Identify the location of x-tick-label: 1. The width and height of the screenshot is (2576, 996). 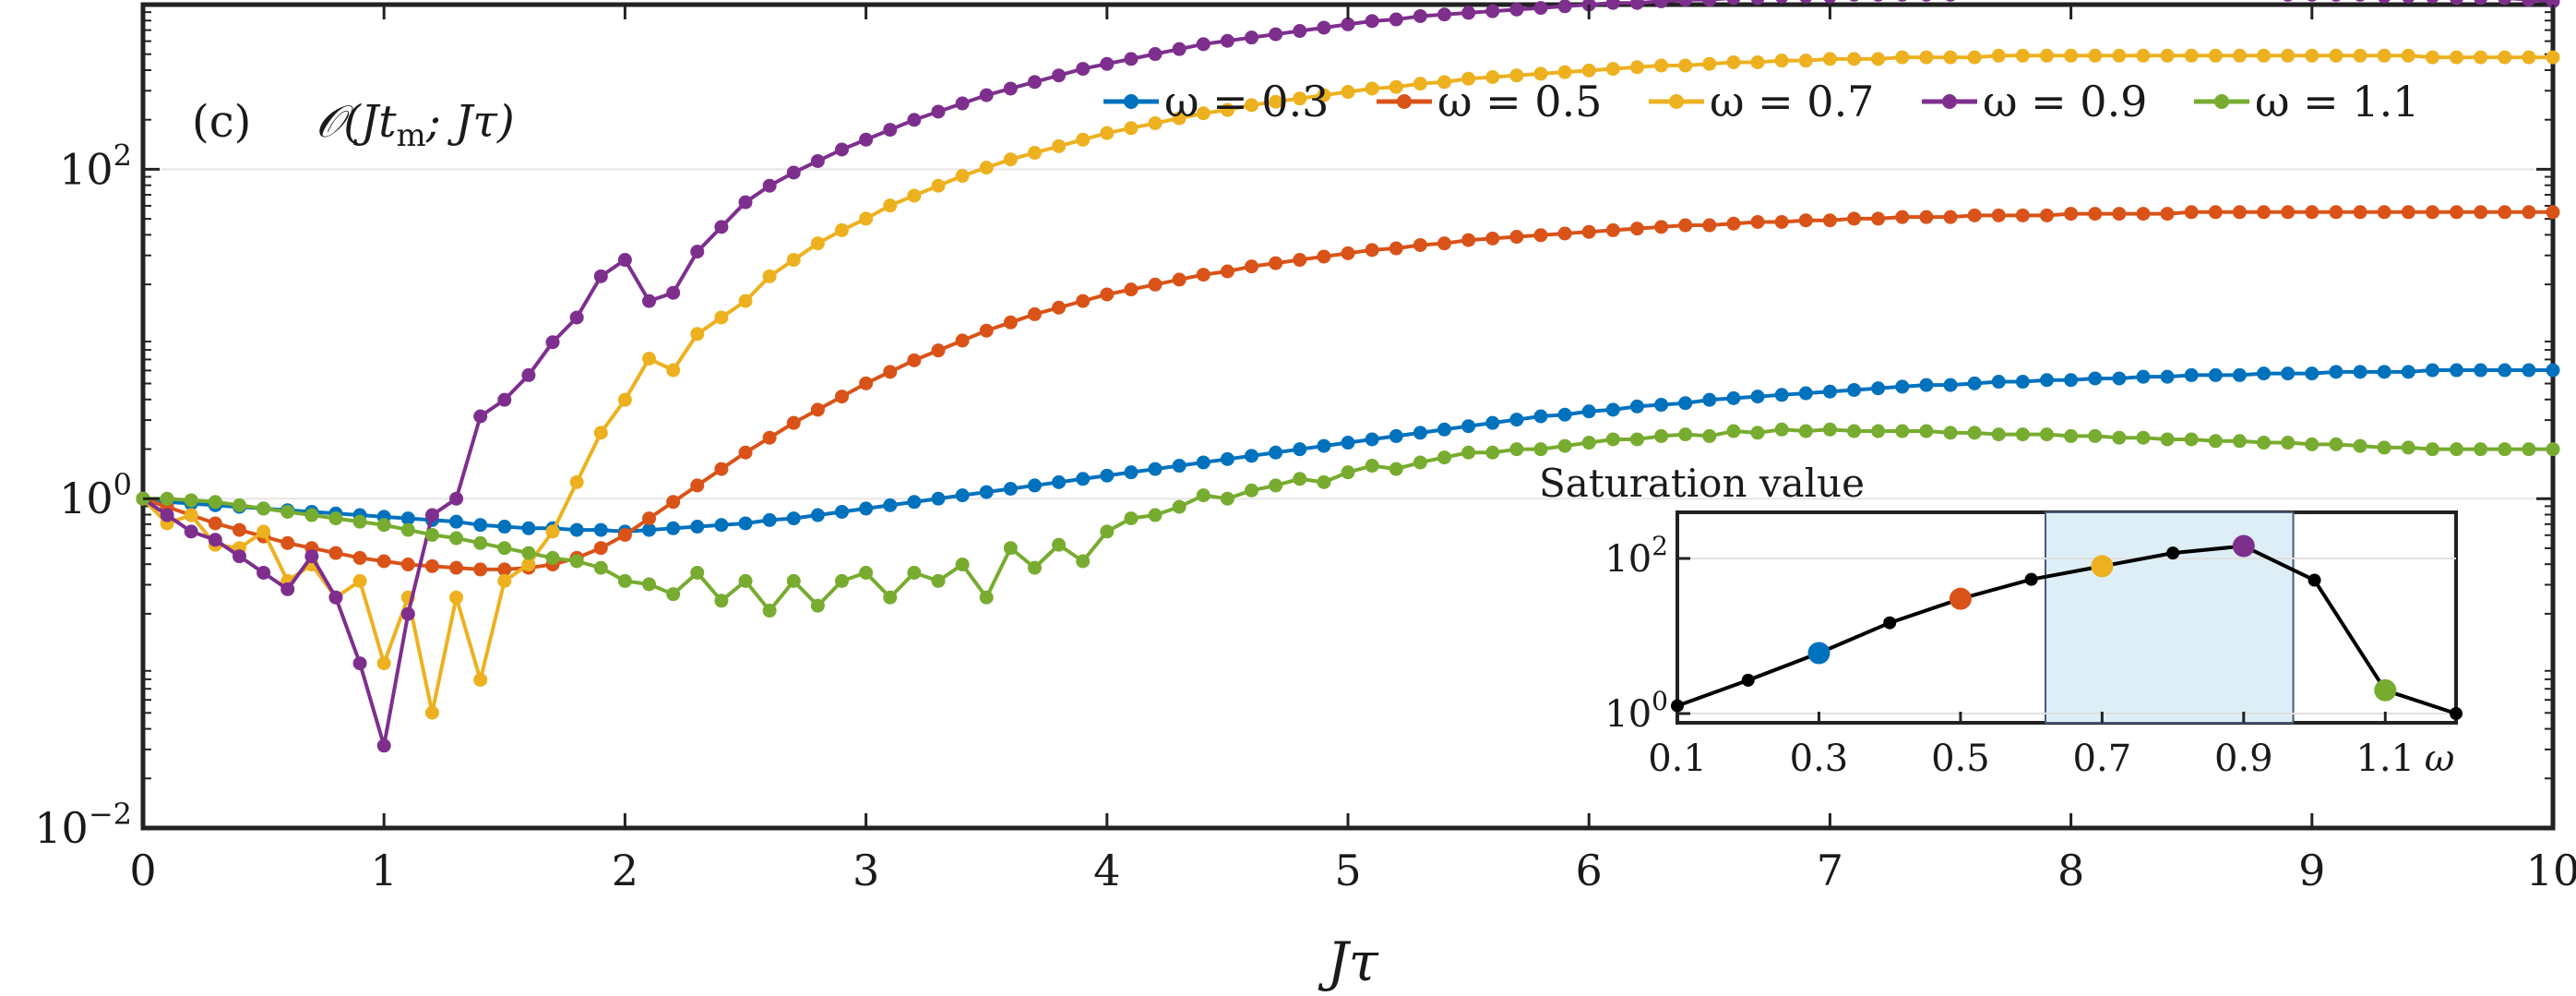
(384, 870).